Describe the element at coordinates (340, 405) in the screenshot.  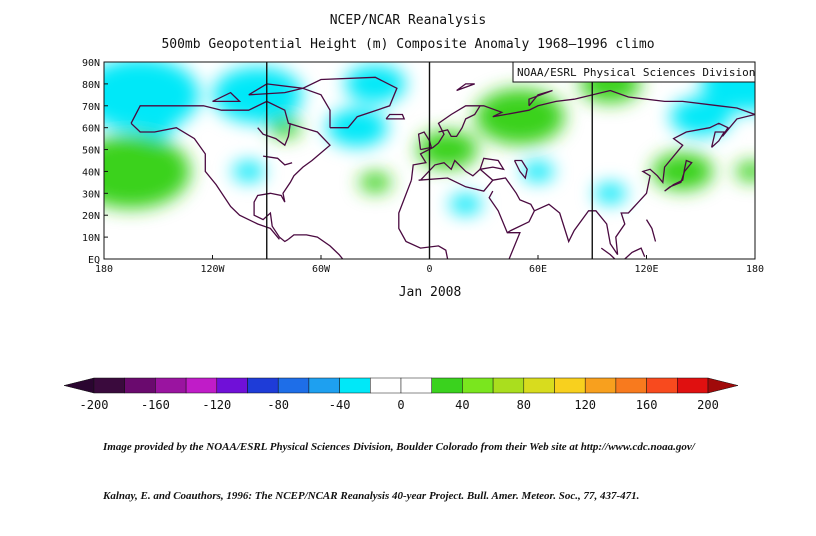
I see `colorbar-tick-label: -40` at that location.